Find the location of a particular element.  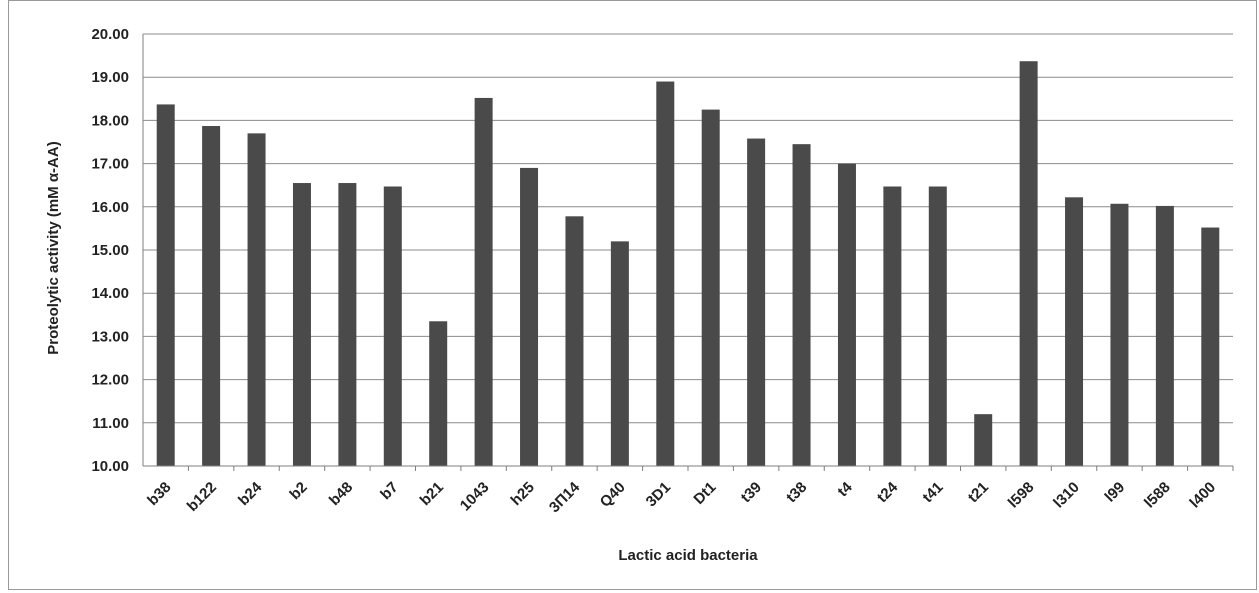

x-tick-label: b21 is located at coordinates (432, 494).